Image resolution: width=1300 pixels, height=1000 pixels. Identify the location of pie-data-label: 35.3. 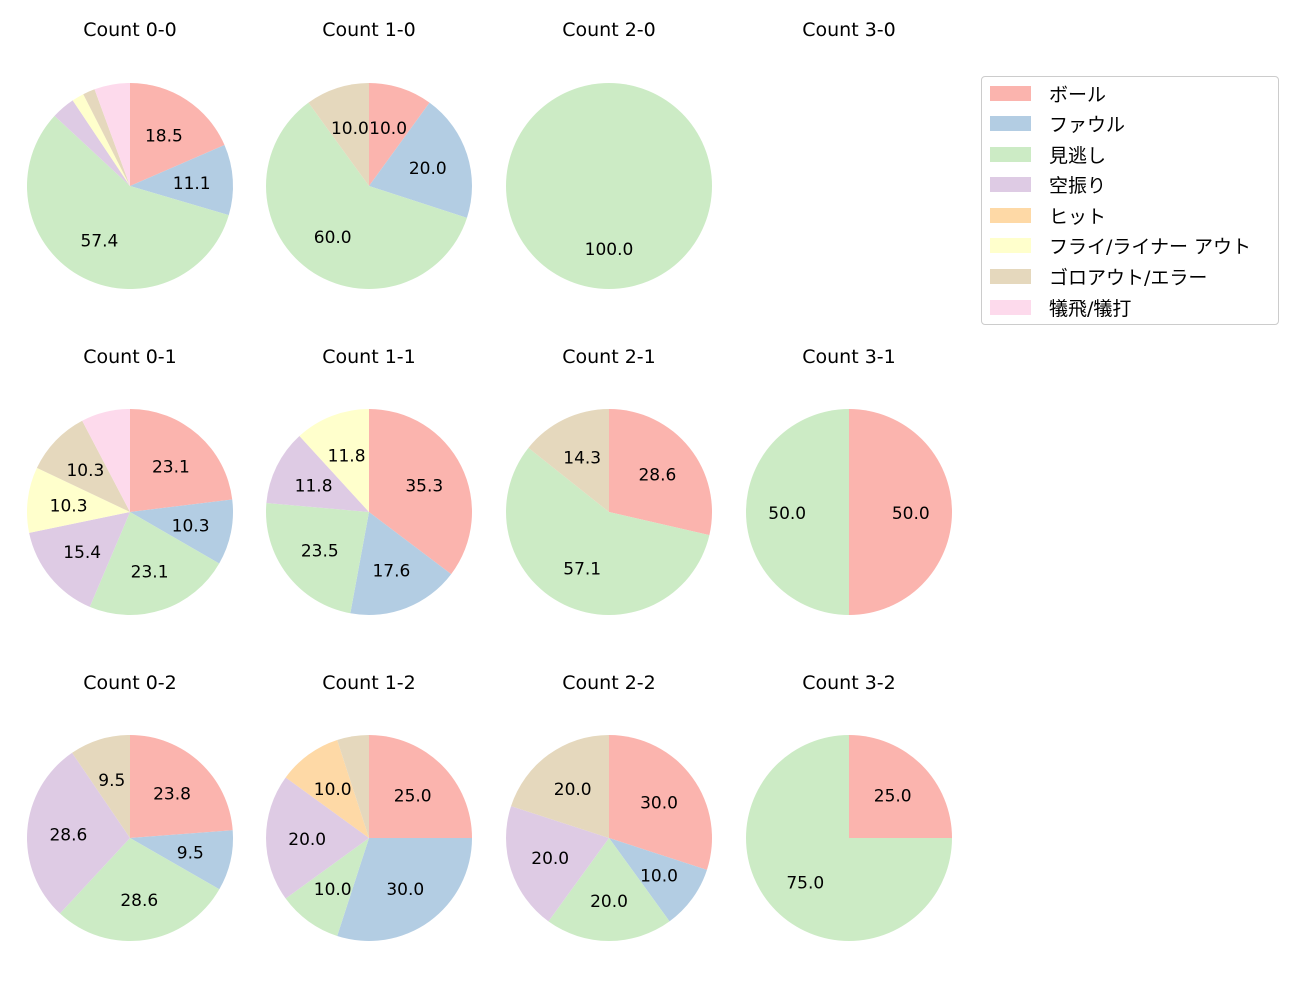
(424, 487).